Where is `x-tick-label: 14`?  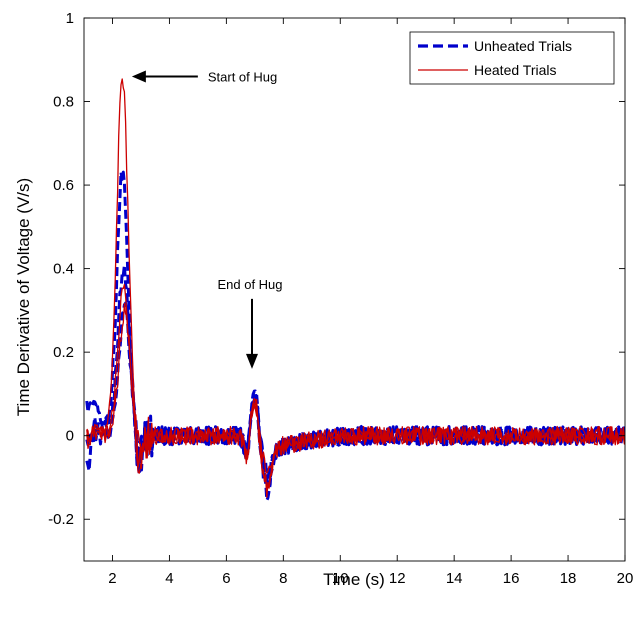 x-tick-label: 14 is located at coordinates (454, 578).